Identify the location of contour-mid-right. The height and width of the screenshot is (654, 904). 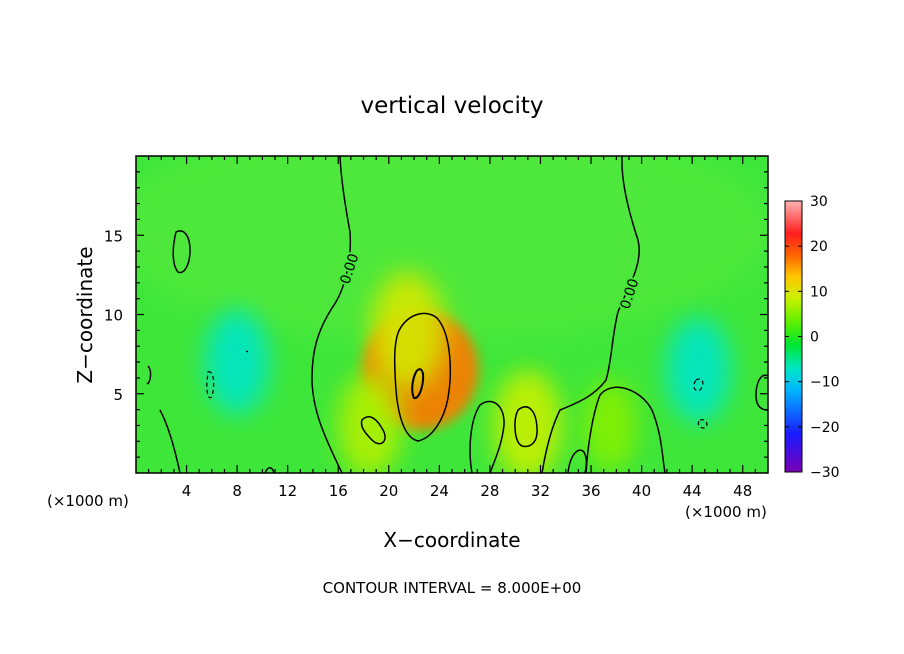
(526, 427).